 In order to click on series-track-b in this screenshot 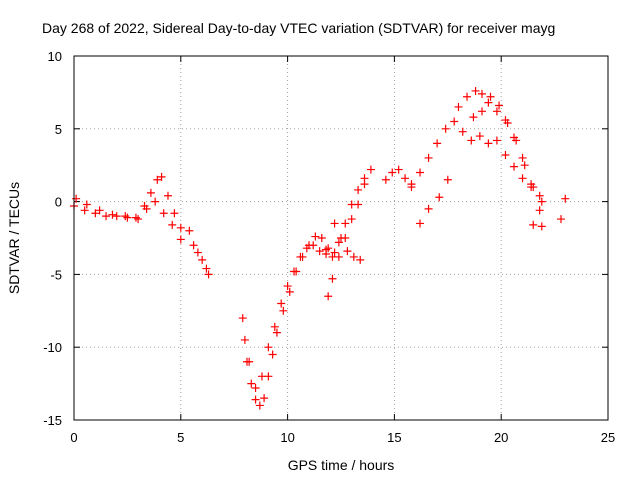, I will do `click(128, 219)`.